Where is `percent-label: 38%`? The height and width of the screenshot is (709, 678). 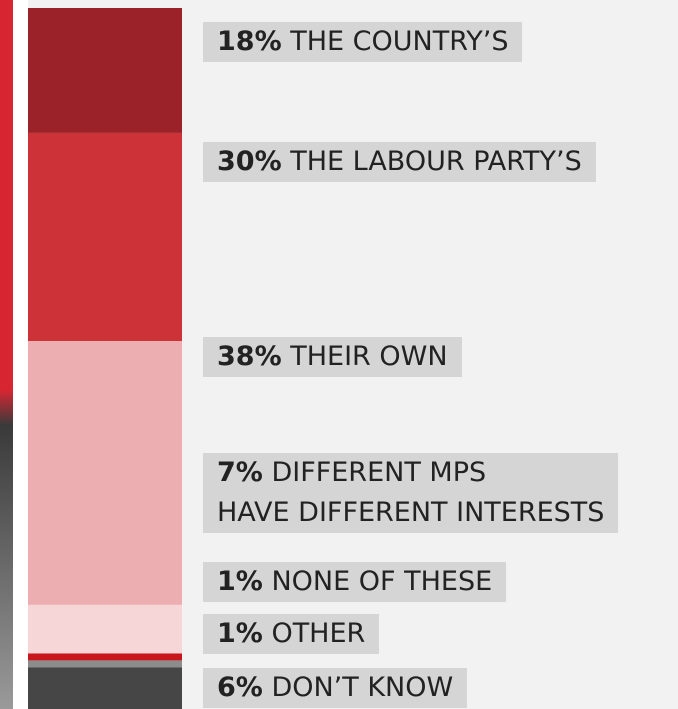 percent-label: 38% is located at coordinates (249, 356).